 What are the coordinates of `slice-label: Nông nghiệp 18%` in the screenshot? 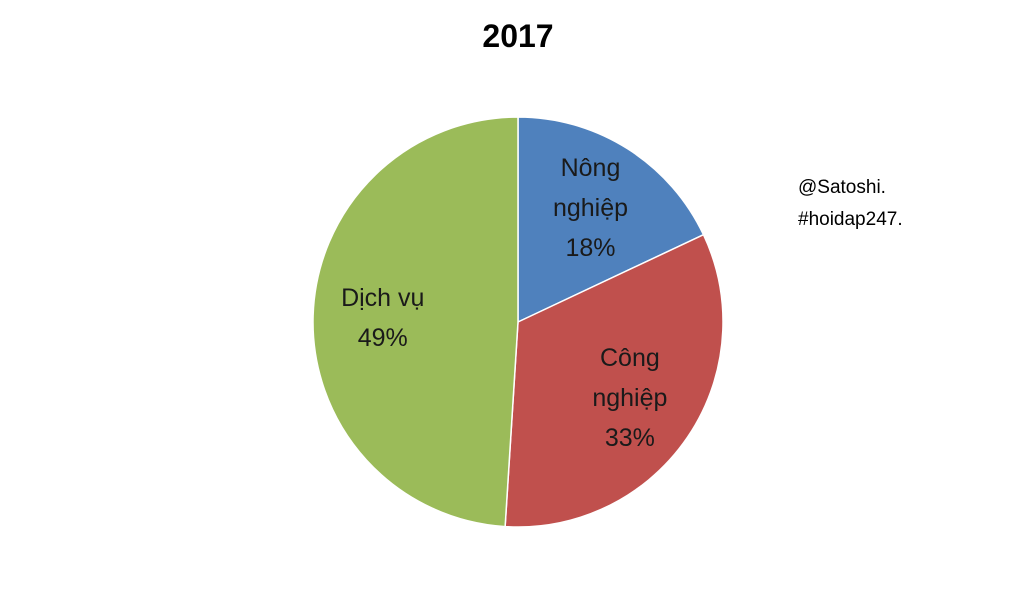 It's located at (590, 208).